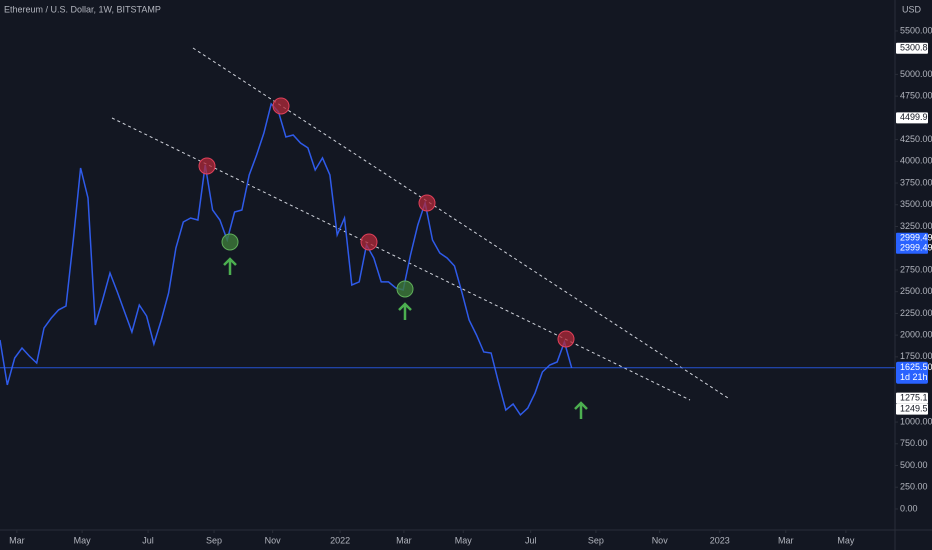  I want to click on y-axis-label: USD, so click(912, 9).